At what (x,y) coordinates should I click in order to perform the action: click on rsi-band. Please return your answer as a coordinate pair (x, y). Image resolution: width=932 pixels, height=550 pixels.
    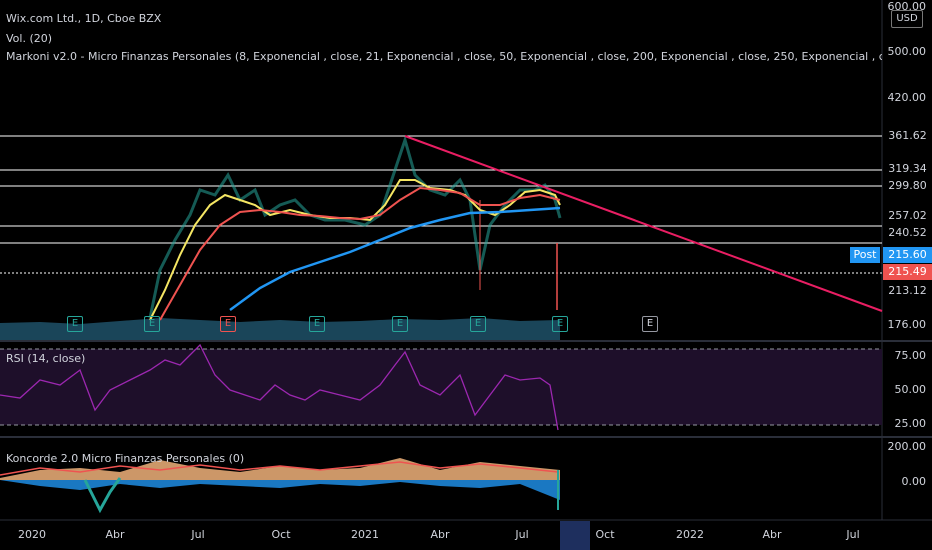
    Looking at the image, I should click on (441, 387).